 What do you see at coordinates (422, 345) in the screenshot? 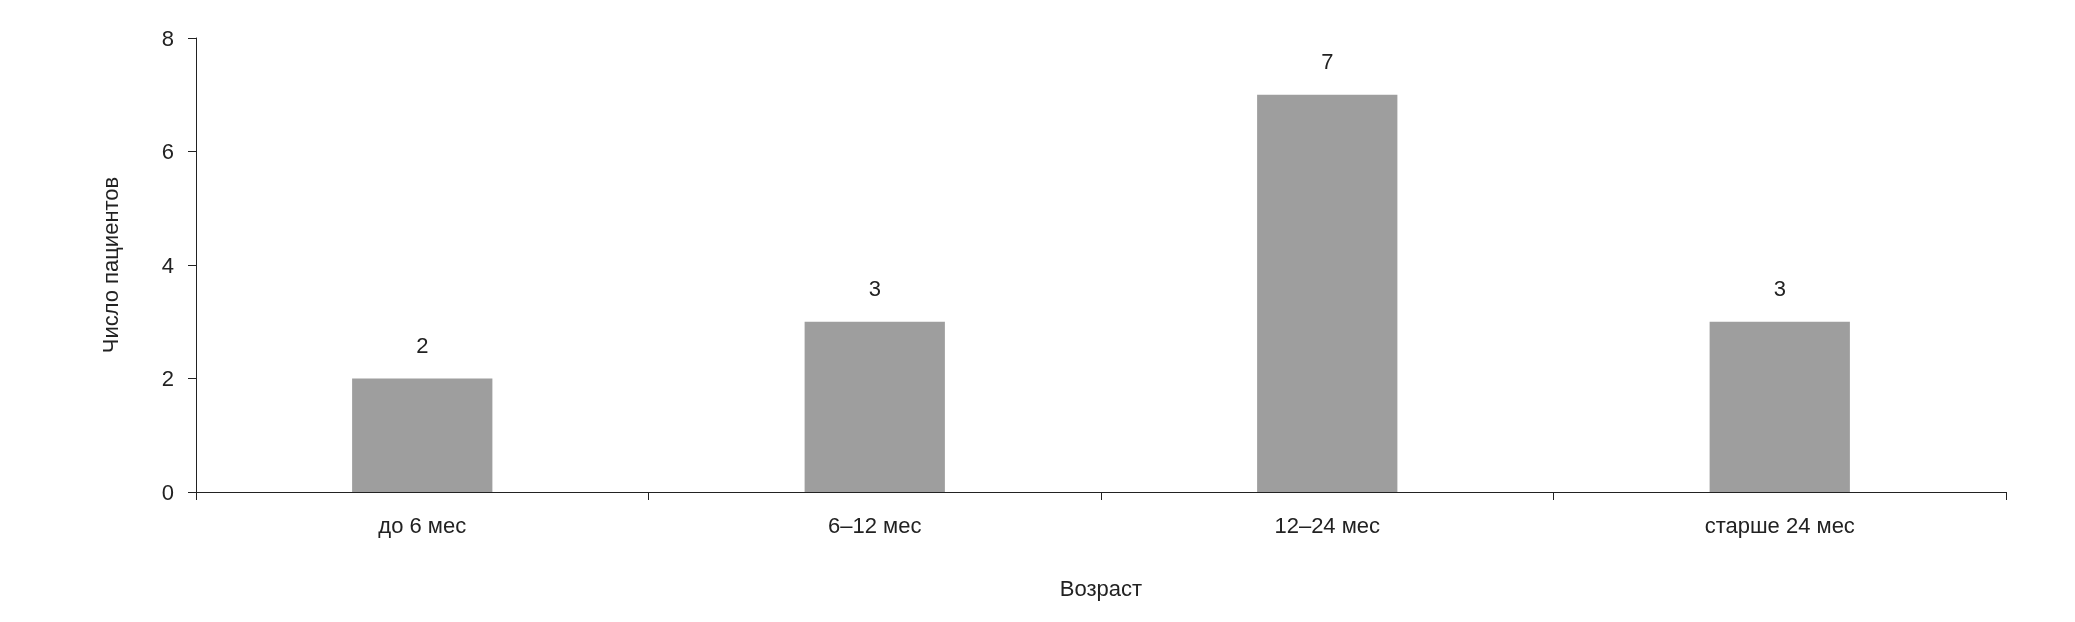
I see `data-label: 2` at bounding box center [422, 345].